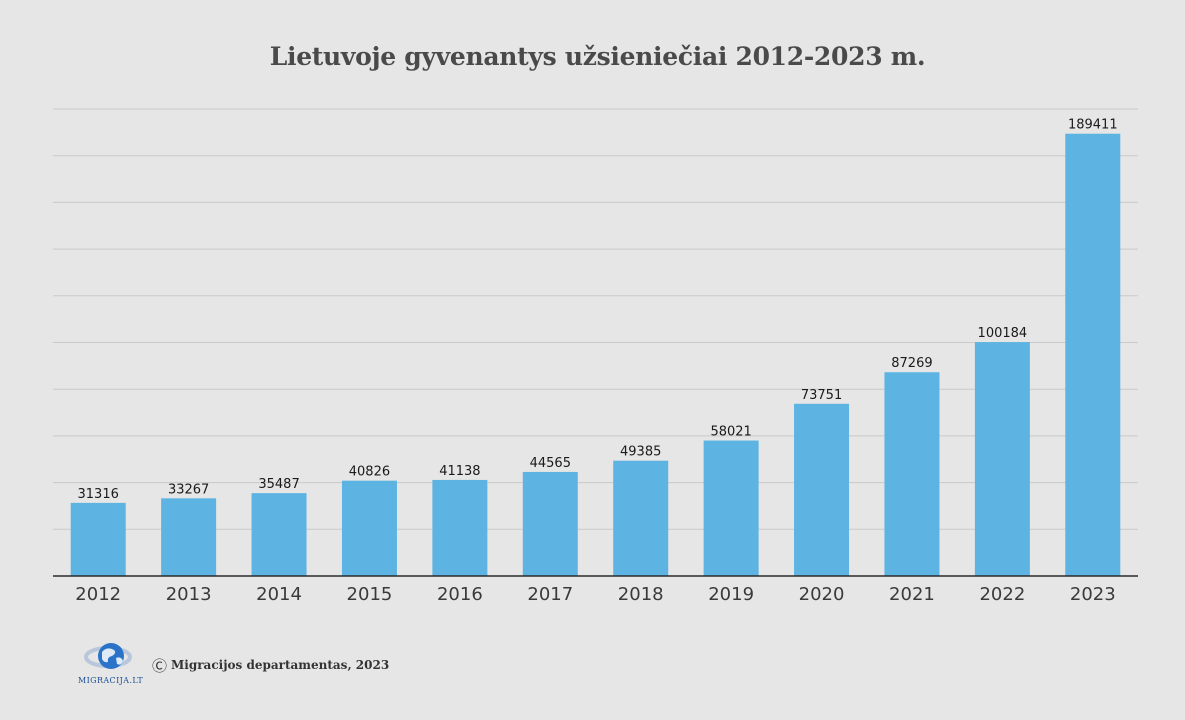 The image size is (1185, 720). I want to click on bar-2013, so click(189, 537).